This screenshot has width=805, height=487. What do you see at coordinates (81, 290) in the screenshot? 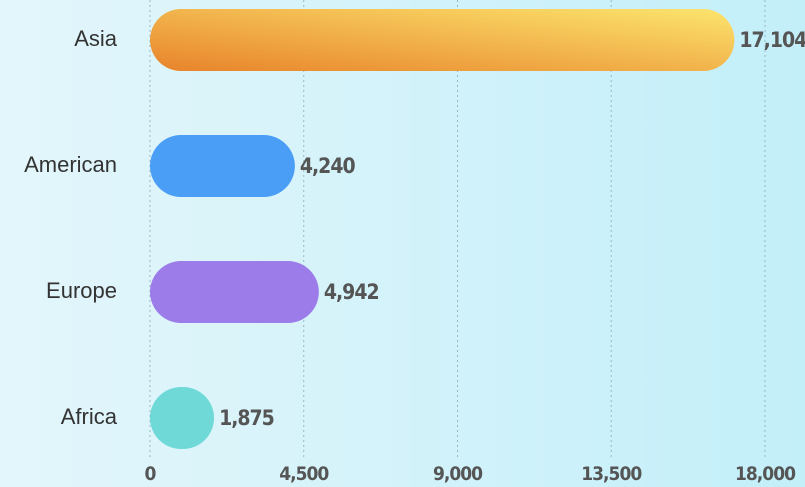
I see `category-label: Europe` at bounding box center [81, 290].